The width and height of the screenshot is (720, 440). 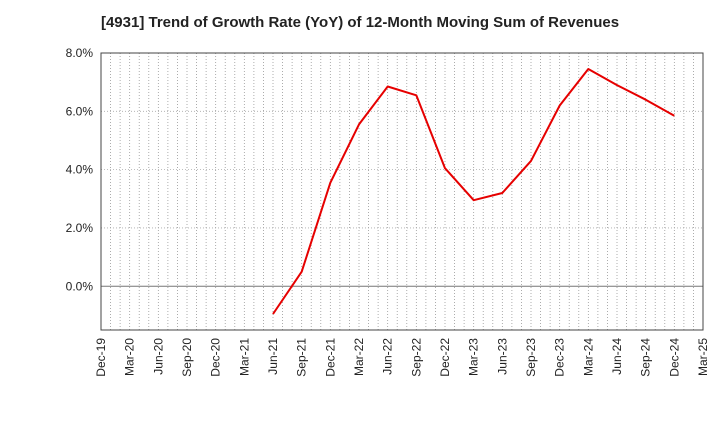 What do you see at coordinates (187, 357) in the screenshot?
I see `x-tick-label: Sep-20` at bounding box center [187, 357].